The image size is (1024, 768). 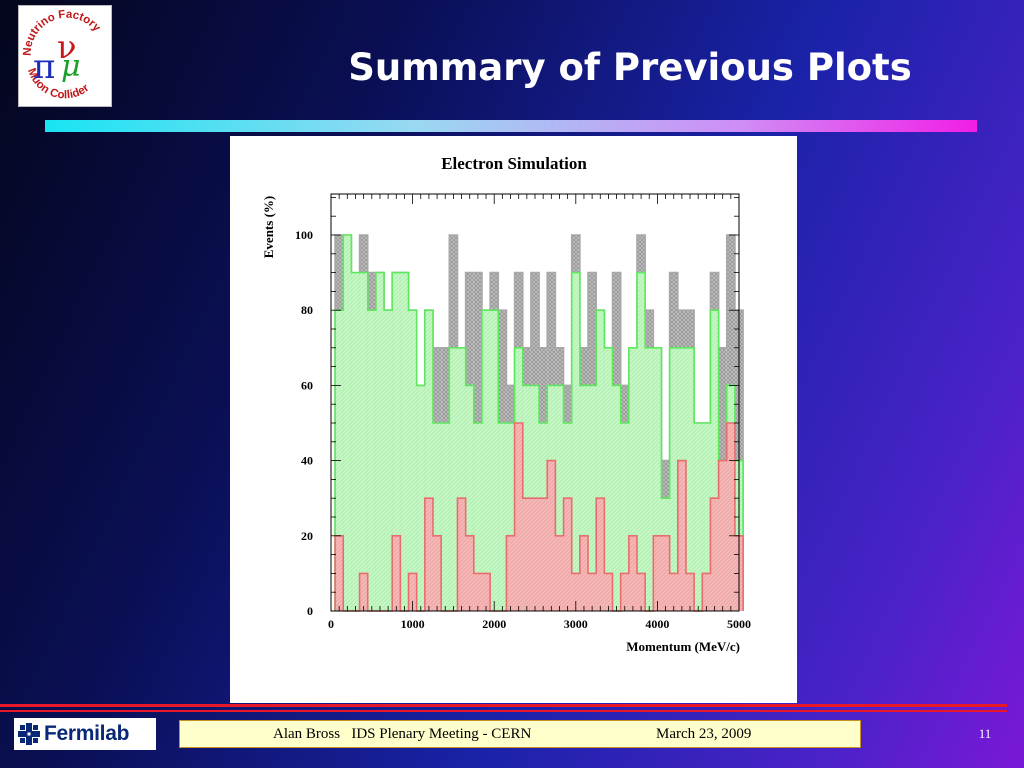 What do you see at coordinates (657, 624) in the screenshot?
I see `x-tick-label: 4000` at bounding box center [657, 624].